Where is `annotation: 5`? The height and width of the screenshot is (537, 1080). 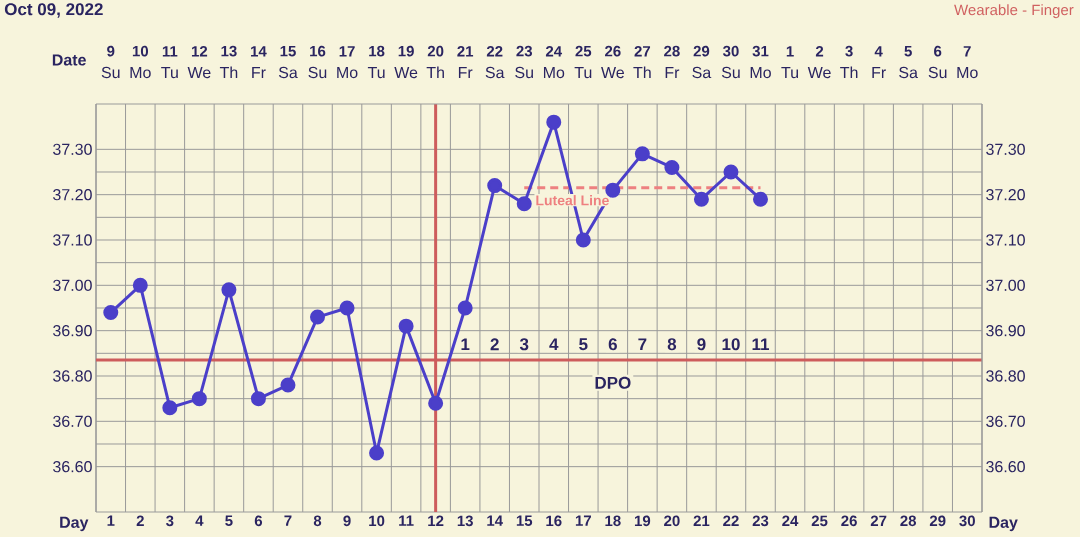
annotation: 5 is located at coordinates (583, 344).